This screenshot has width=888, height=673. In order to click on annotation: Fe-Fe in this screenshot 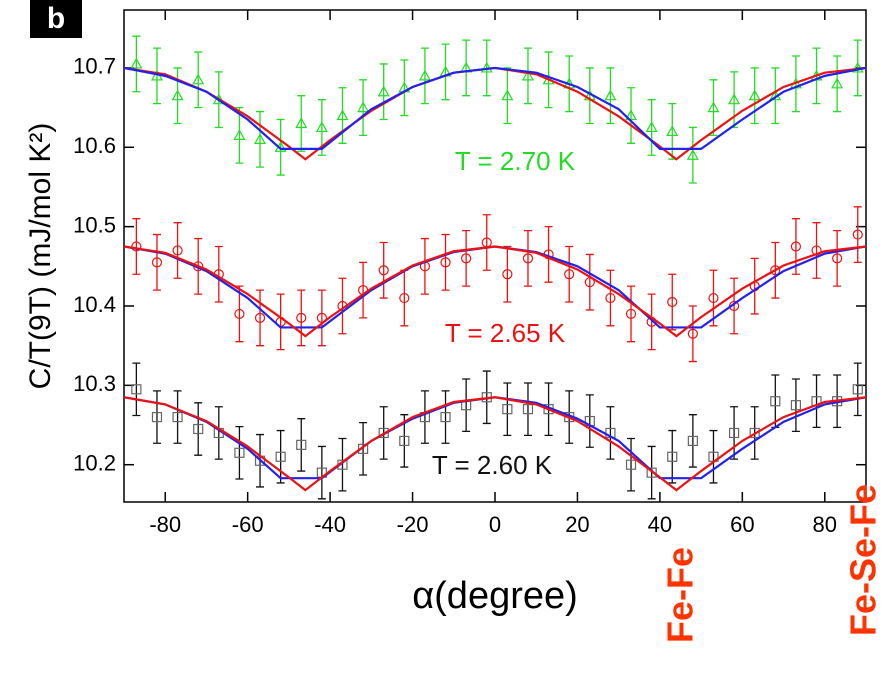, I will do `click(680, 595)`.